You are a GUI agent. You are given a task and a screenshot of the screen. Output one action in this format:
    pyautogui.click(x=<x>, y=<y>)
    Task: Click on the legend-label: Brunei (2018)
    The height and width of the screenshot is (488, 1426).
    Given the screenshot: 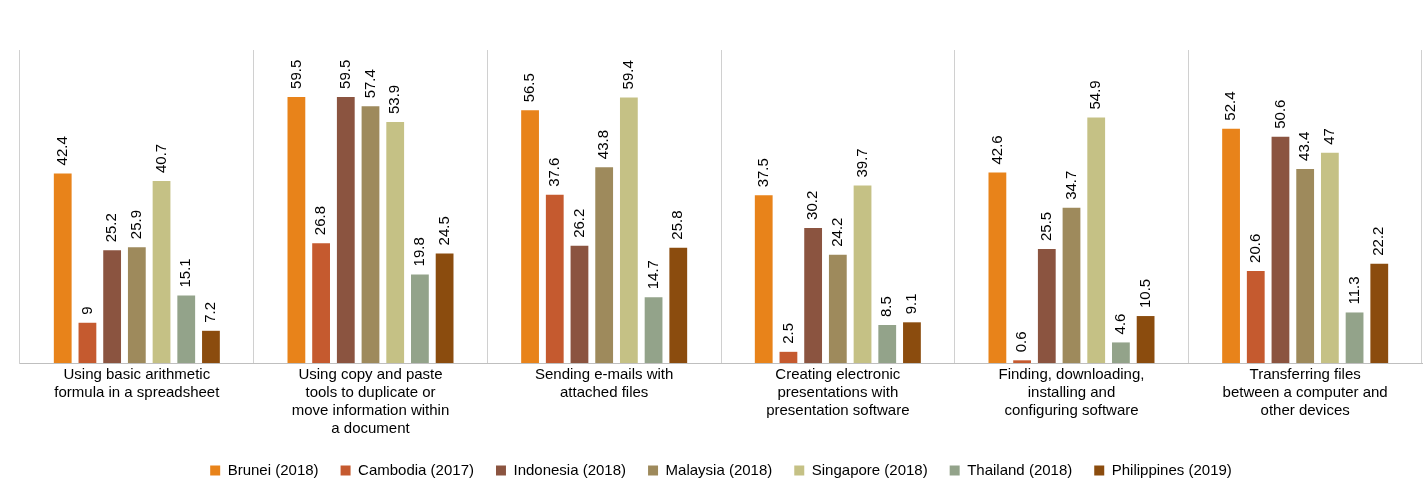 What is the action you would take?
    pyautogui.click(x=273, y=469)
    